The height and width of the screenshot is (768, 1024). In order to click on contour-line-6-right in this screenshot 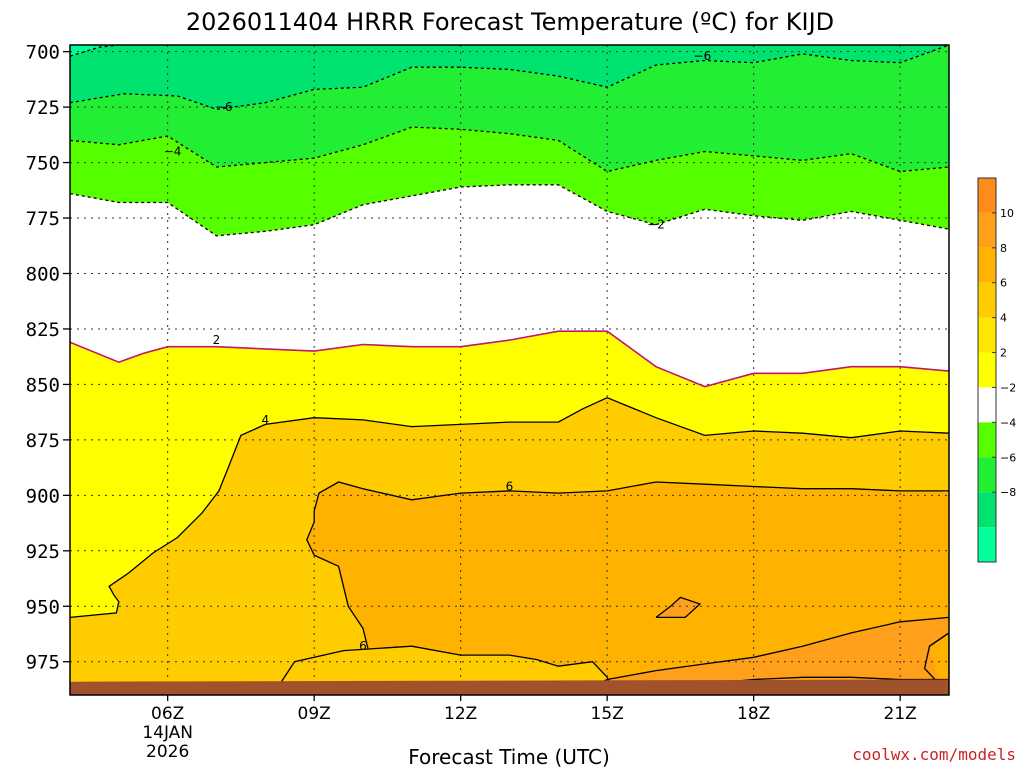, I will do `click(742, 662)`.